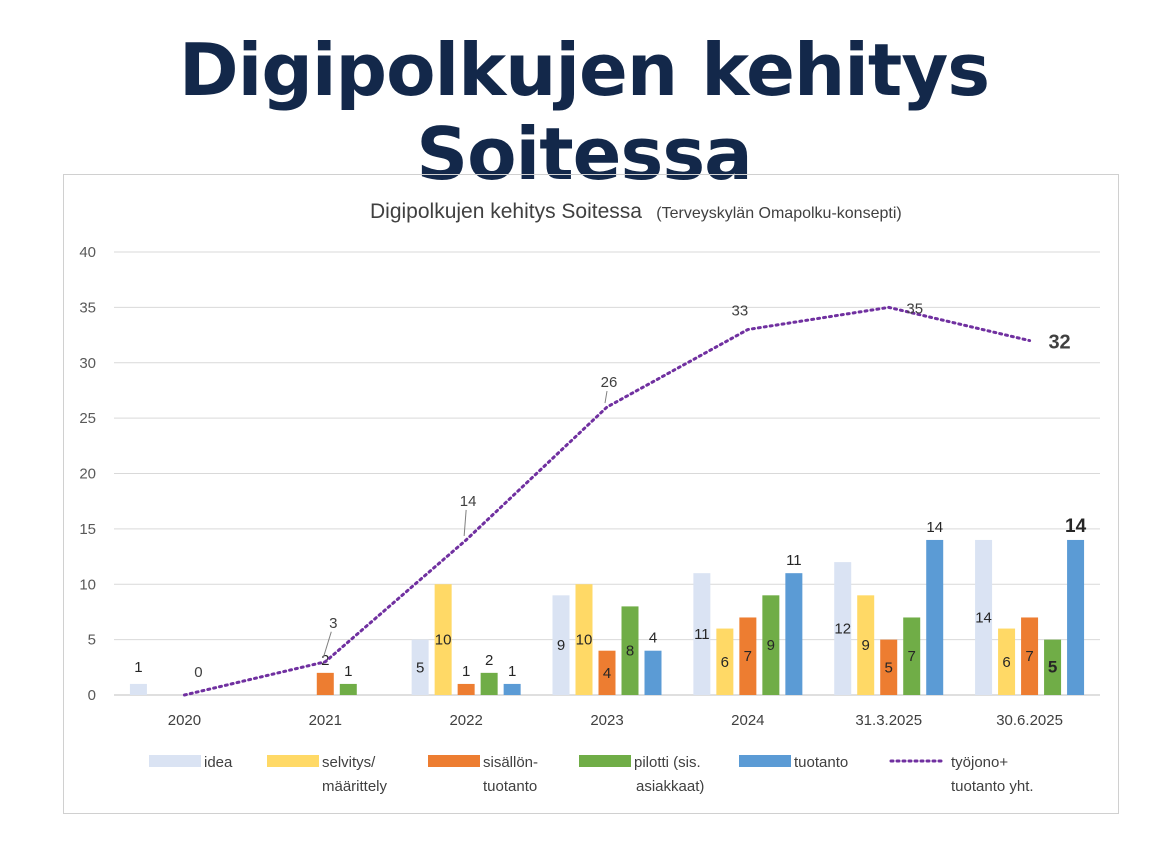 This screenshot has height=846, width=1168. I want to click on legend-label: tuotanto yht., so click(992, 786).